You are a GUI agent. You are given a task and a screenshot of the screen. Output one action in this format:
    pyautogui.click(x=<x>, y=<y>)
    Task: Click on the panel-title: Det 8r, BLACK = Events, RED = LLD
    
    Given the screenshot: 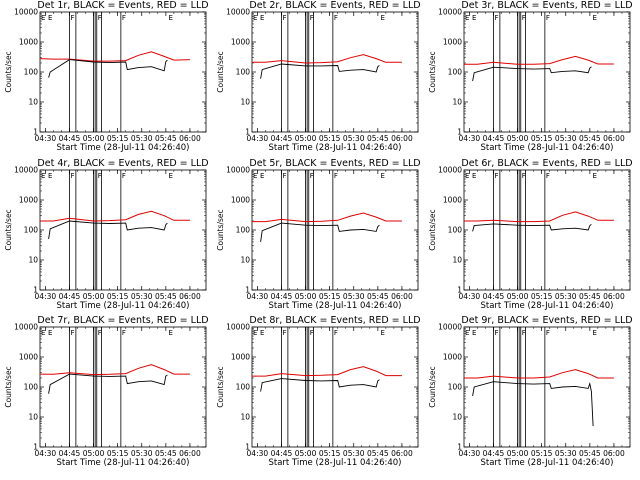 What is the action you would take?
    pyautogui.click(x=334, y=320)
    